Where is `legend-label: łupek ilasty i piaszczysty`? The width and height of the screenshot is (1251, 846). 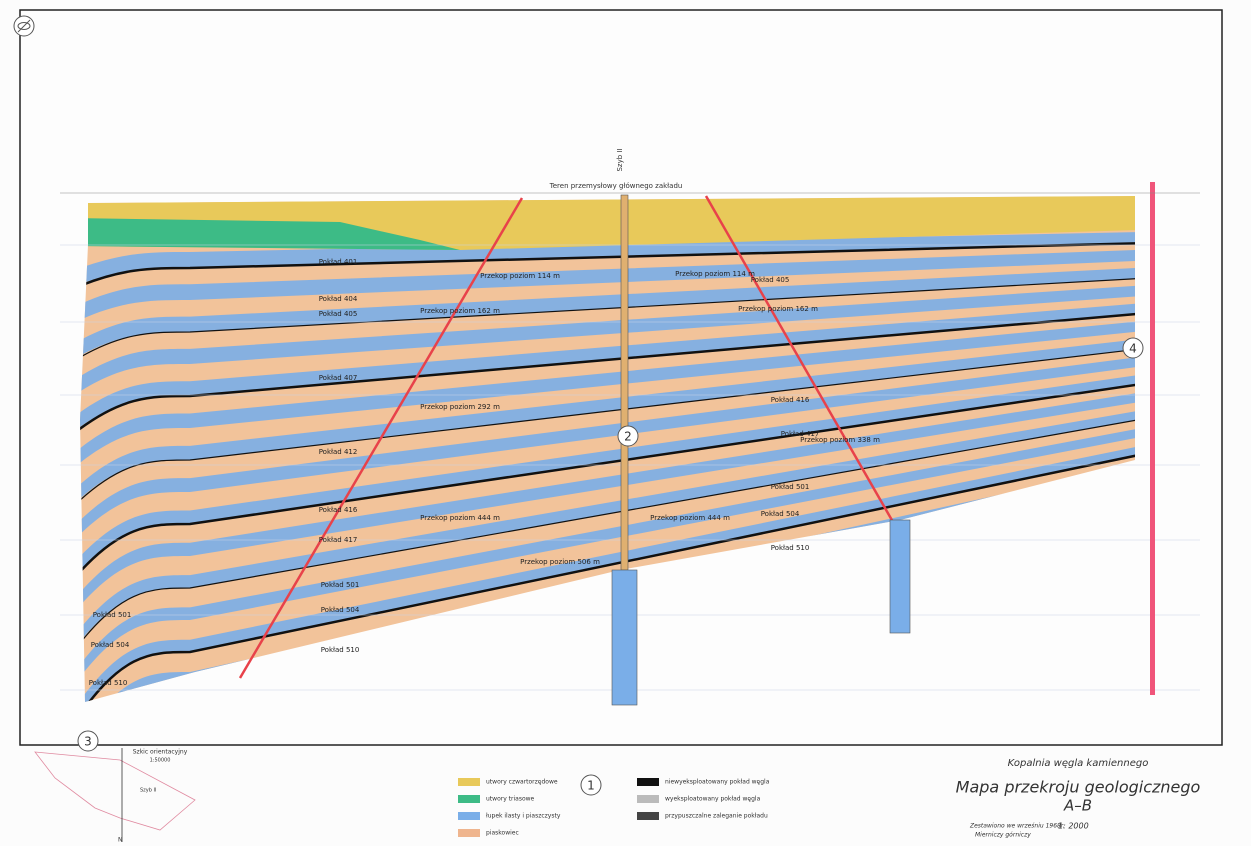
legend-label: łupek ilasty i piaszczysty is located at coordinates (523, 816).